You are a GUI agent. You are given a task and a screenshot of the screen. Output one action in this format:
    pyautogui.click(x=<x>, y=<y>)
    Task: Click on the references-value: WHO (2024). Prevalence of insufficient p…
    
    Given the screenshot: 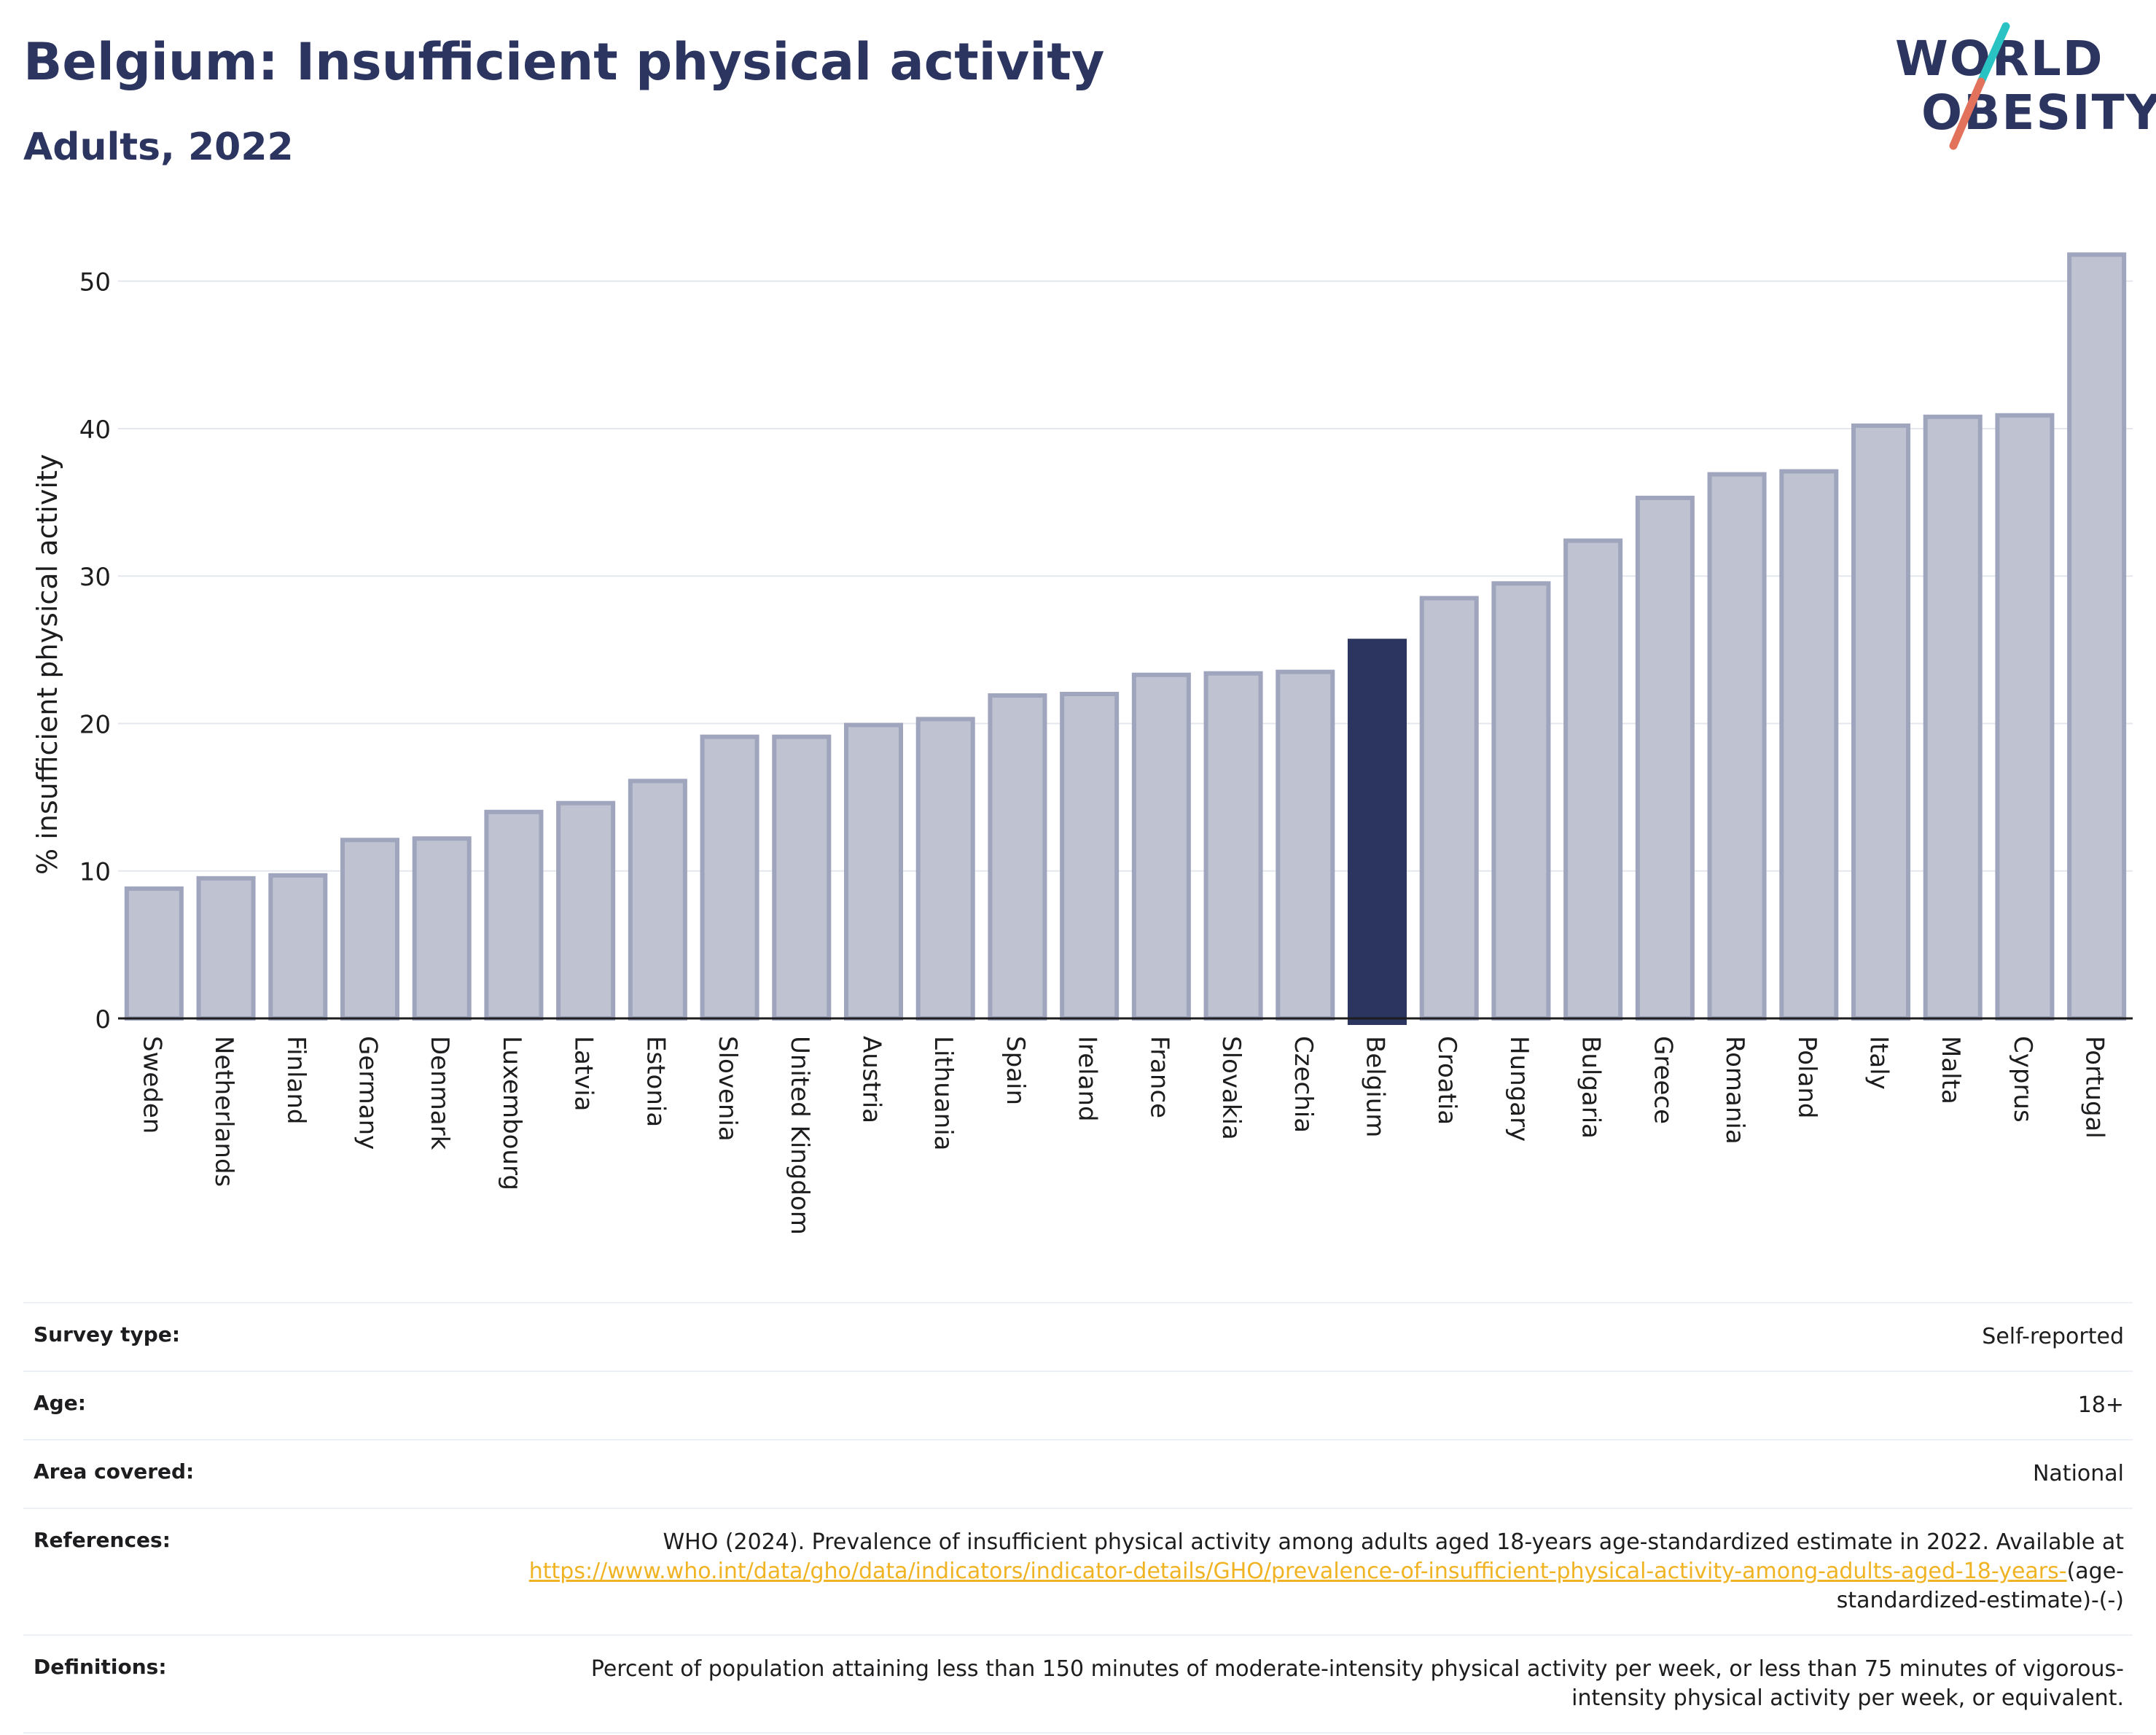 What is the action you would take?
    pyautogui.click(x=1322, y=1571)
    